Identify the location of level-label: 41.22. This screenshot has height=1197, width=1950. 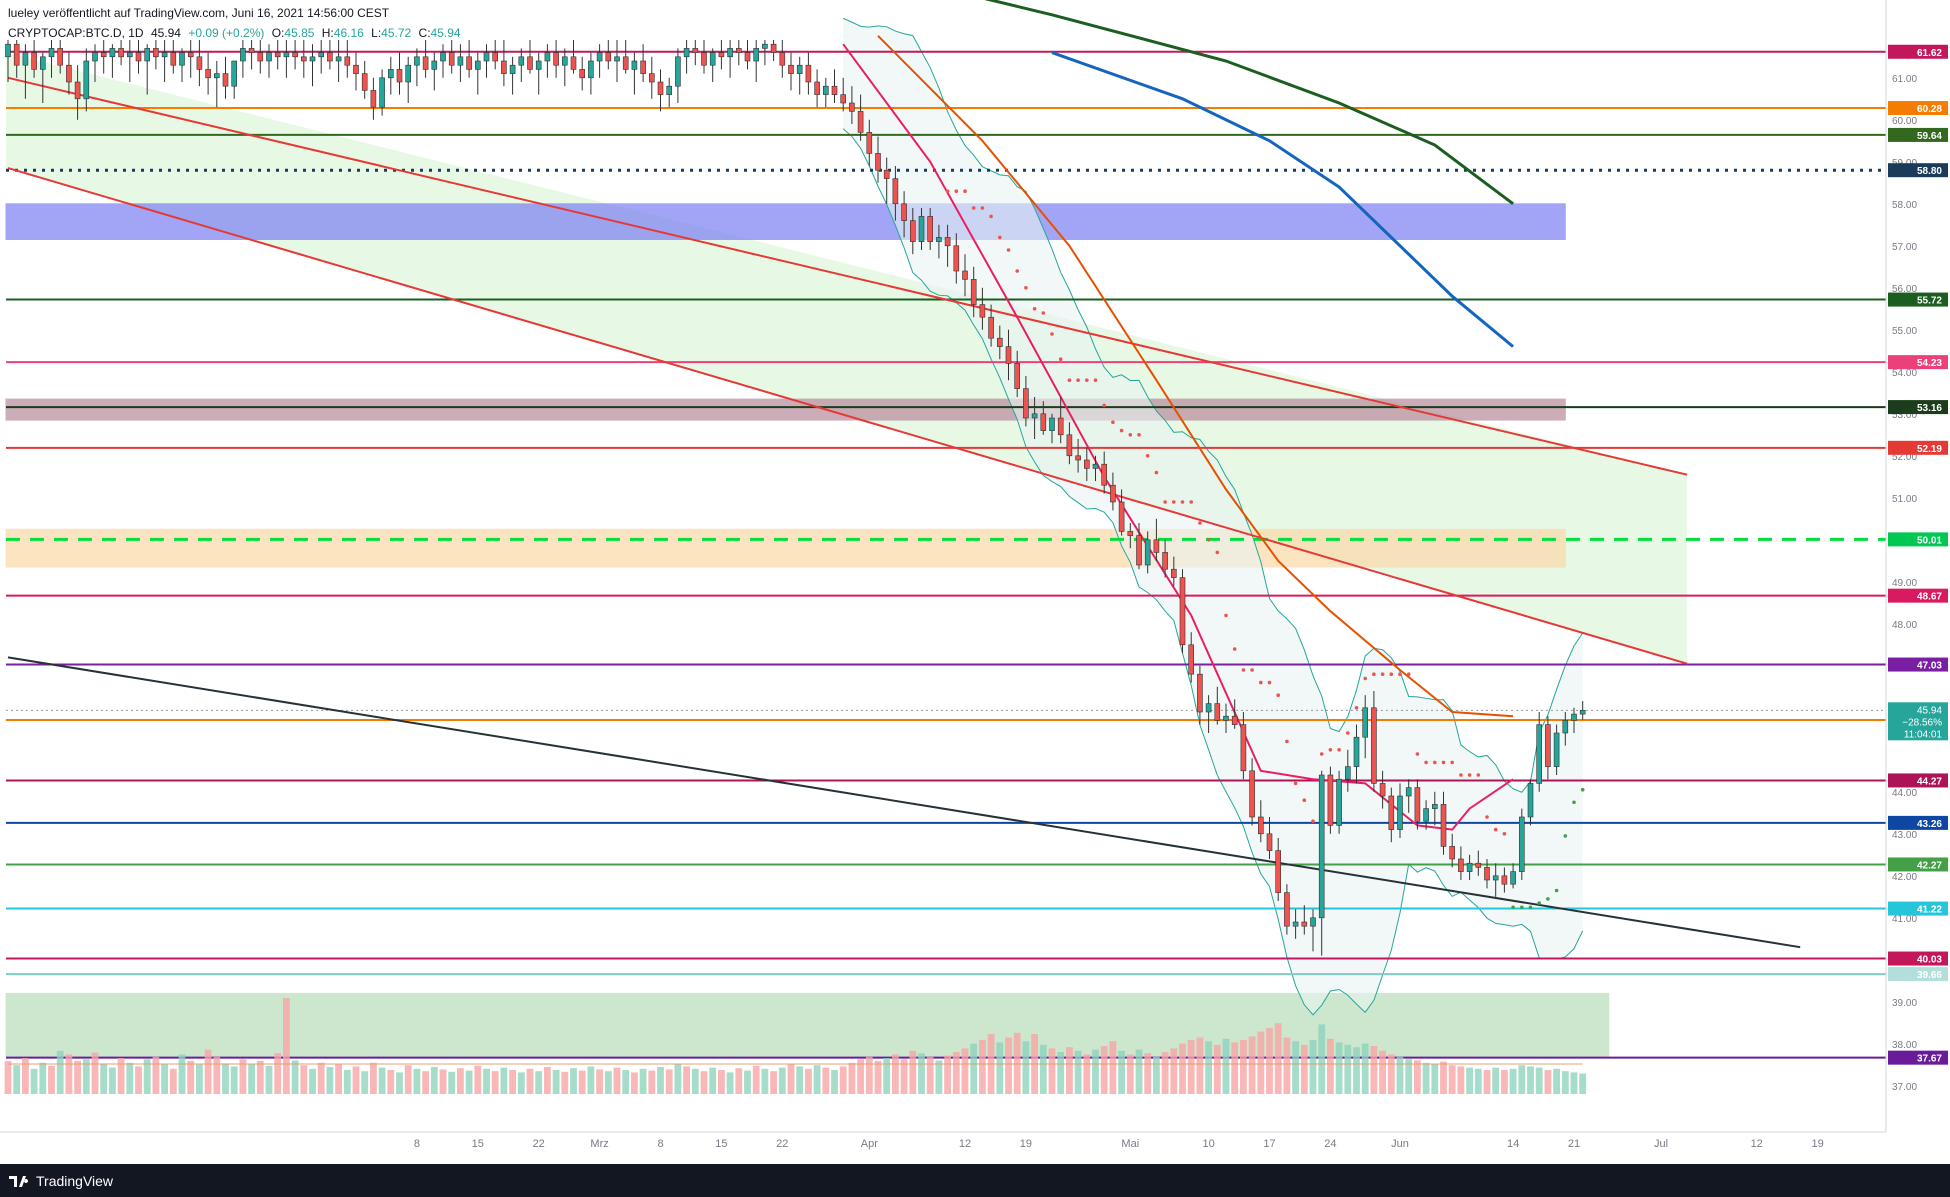
(1929, 910).